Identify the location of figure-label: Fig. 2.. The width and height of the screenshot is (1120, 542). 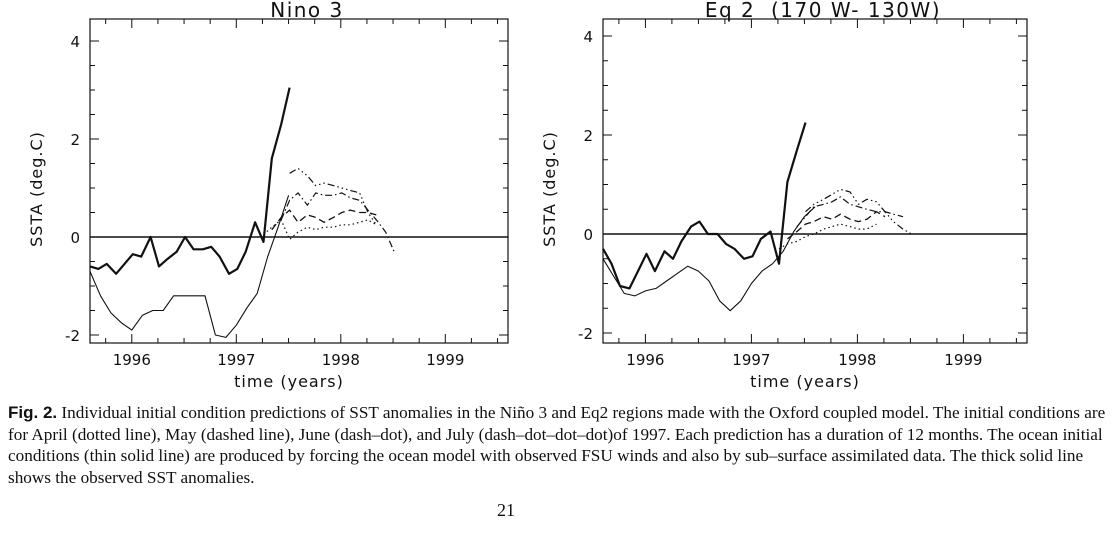
(33, 412).